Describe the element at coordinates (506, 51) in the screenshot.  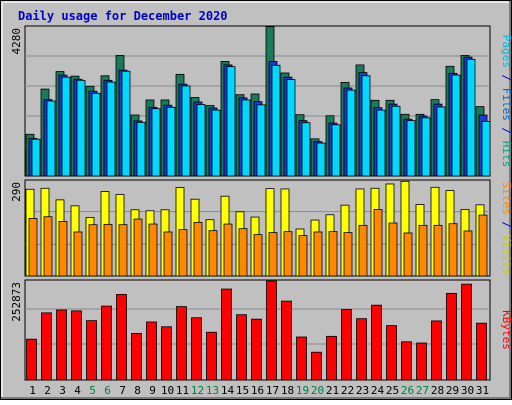
I see `legend-entry: Pages` at that location.